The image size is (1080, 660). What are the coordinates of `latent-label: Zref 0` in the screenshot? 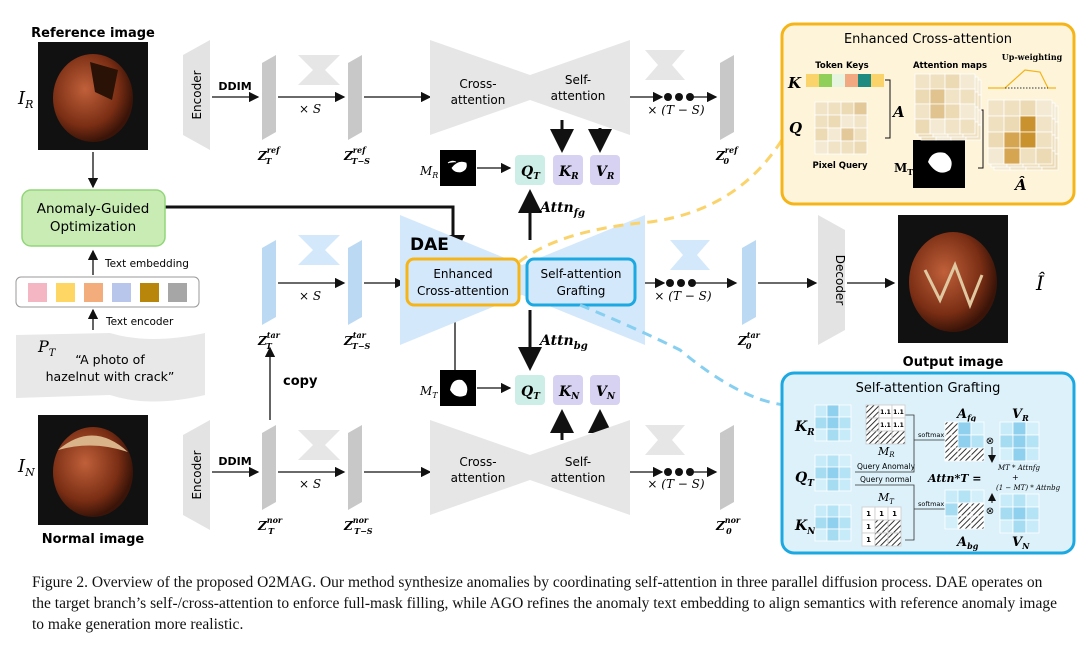 It's located at (727, 155).